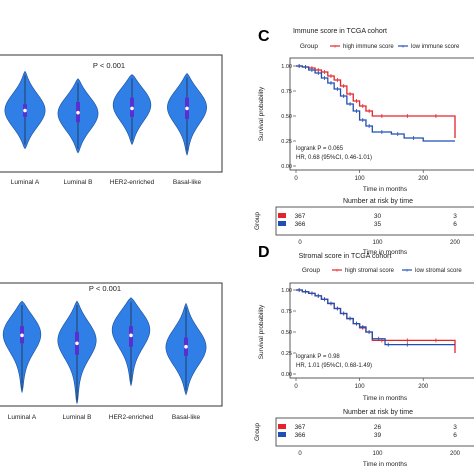  Describe the element at coordinates (385, 189) in the screenshot. I see `panel-c-xlabel: Time in months` at that location.